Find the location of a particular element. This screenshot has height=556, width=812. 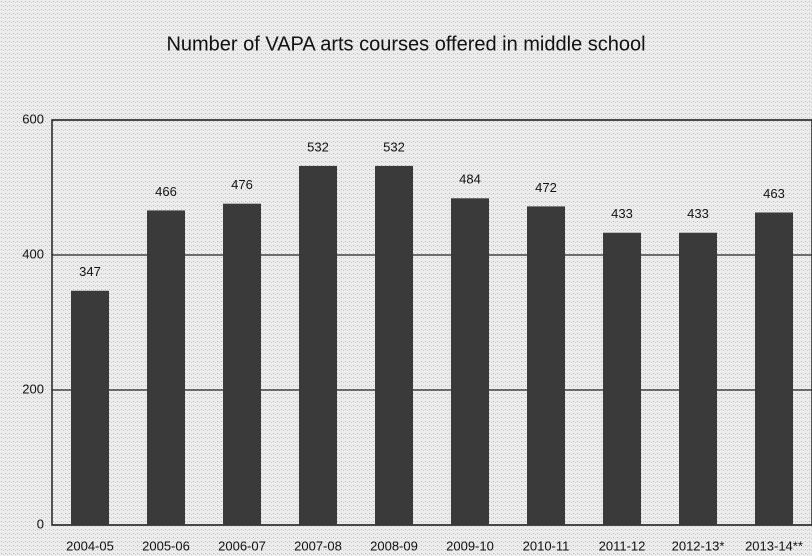

x-tick-label: 2004-05 is located at coordinates (90, 545).